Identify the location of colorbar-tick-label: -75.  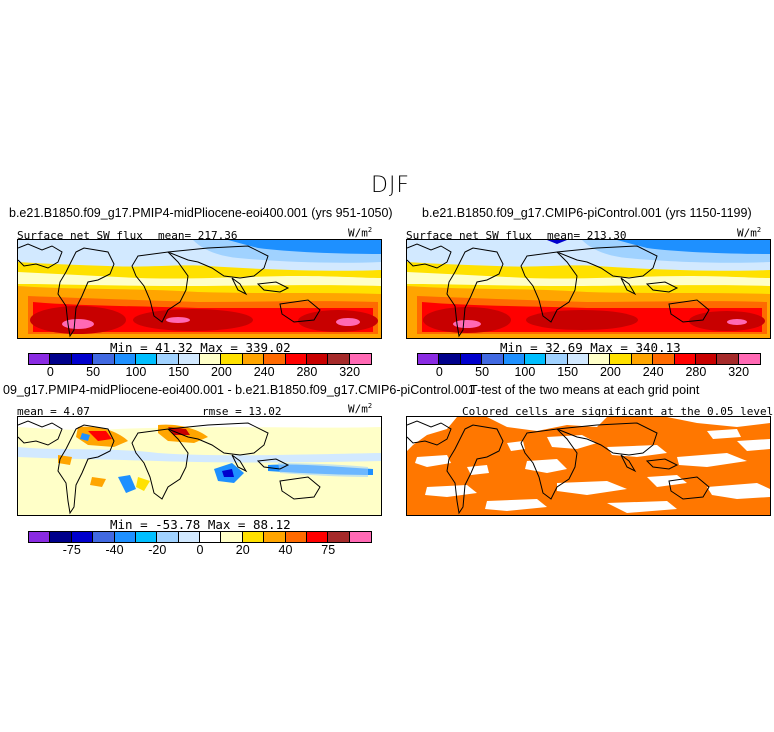
(71, 550).